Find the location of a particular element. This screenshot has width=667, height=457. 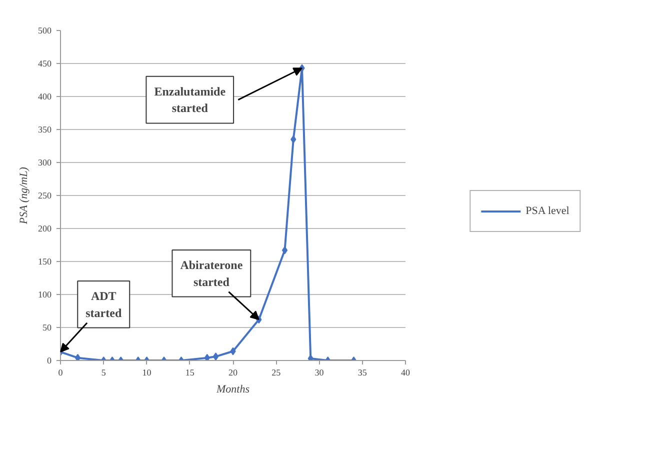

y-tick-label: 300 is located at coordinates (45, 163).